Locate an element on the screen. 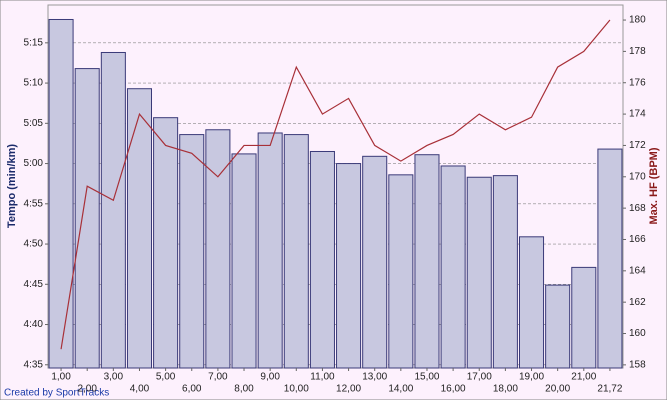  x-tick-label: 13,00 is located at coordinates (374, 377).